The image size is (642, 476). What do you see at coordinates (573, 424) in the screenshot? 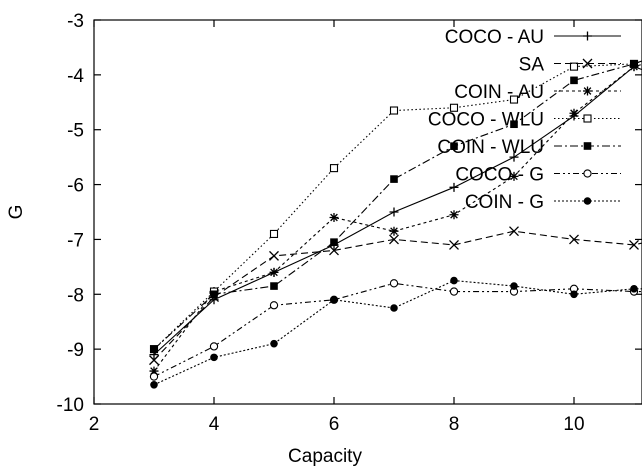
I see `x-tick-label: 10` at bounding box center [573, 424].